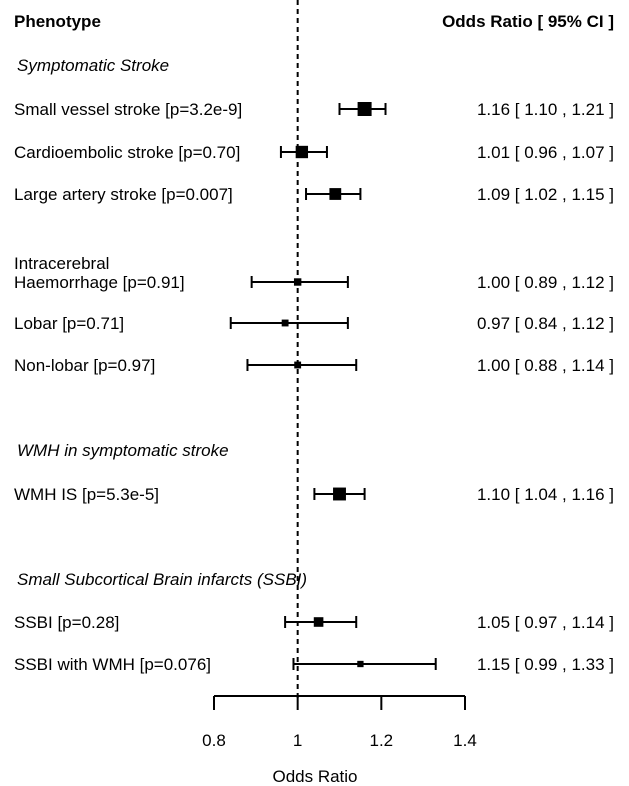 This screenshot has height=786, width=629. Describe the element at coordinates (545, 109) in the screenshot. I see `ci-text: 1.16 [ 1.10 , 1.21 ]` at that location.